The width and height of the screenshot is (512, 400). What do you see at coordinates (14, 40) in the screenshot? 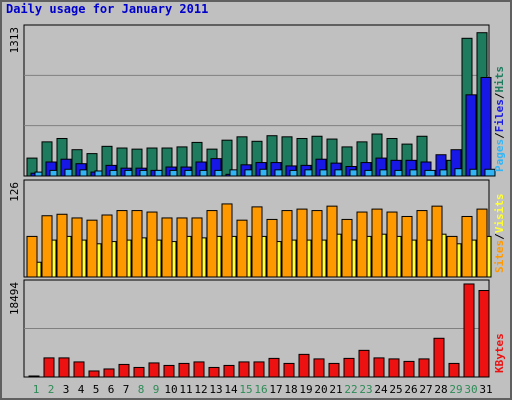
I see `panel-hits-ymax-label: 1313` at bounding box center [14, 40].